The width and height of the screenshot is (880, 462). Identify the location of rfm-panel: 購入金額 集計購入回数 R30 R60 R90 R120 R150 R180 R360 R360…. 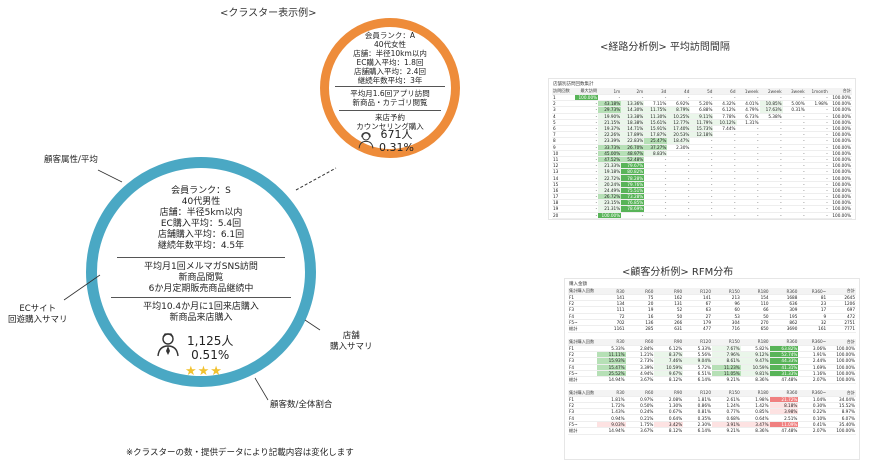
(712, 369).